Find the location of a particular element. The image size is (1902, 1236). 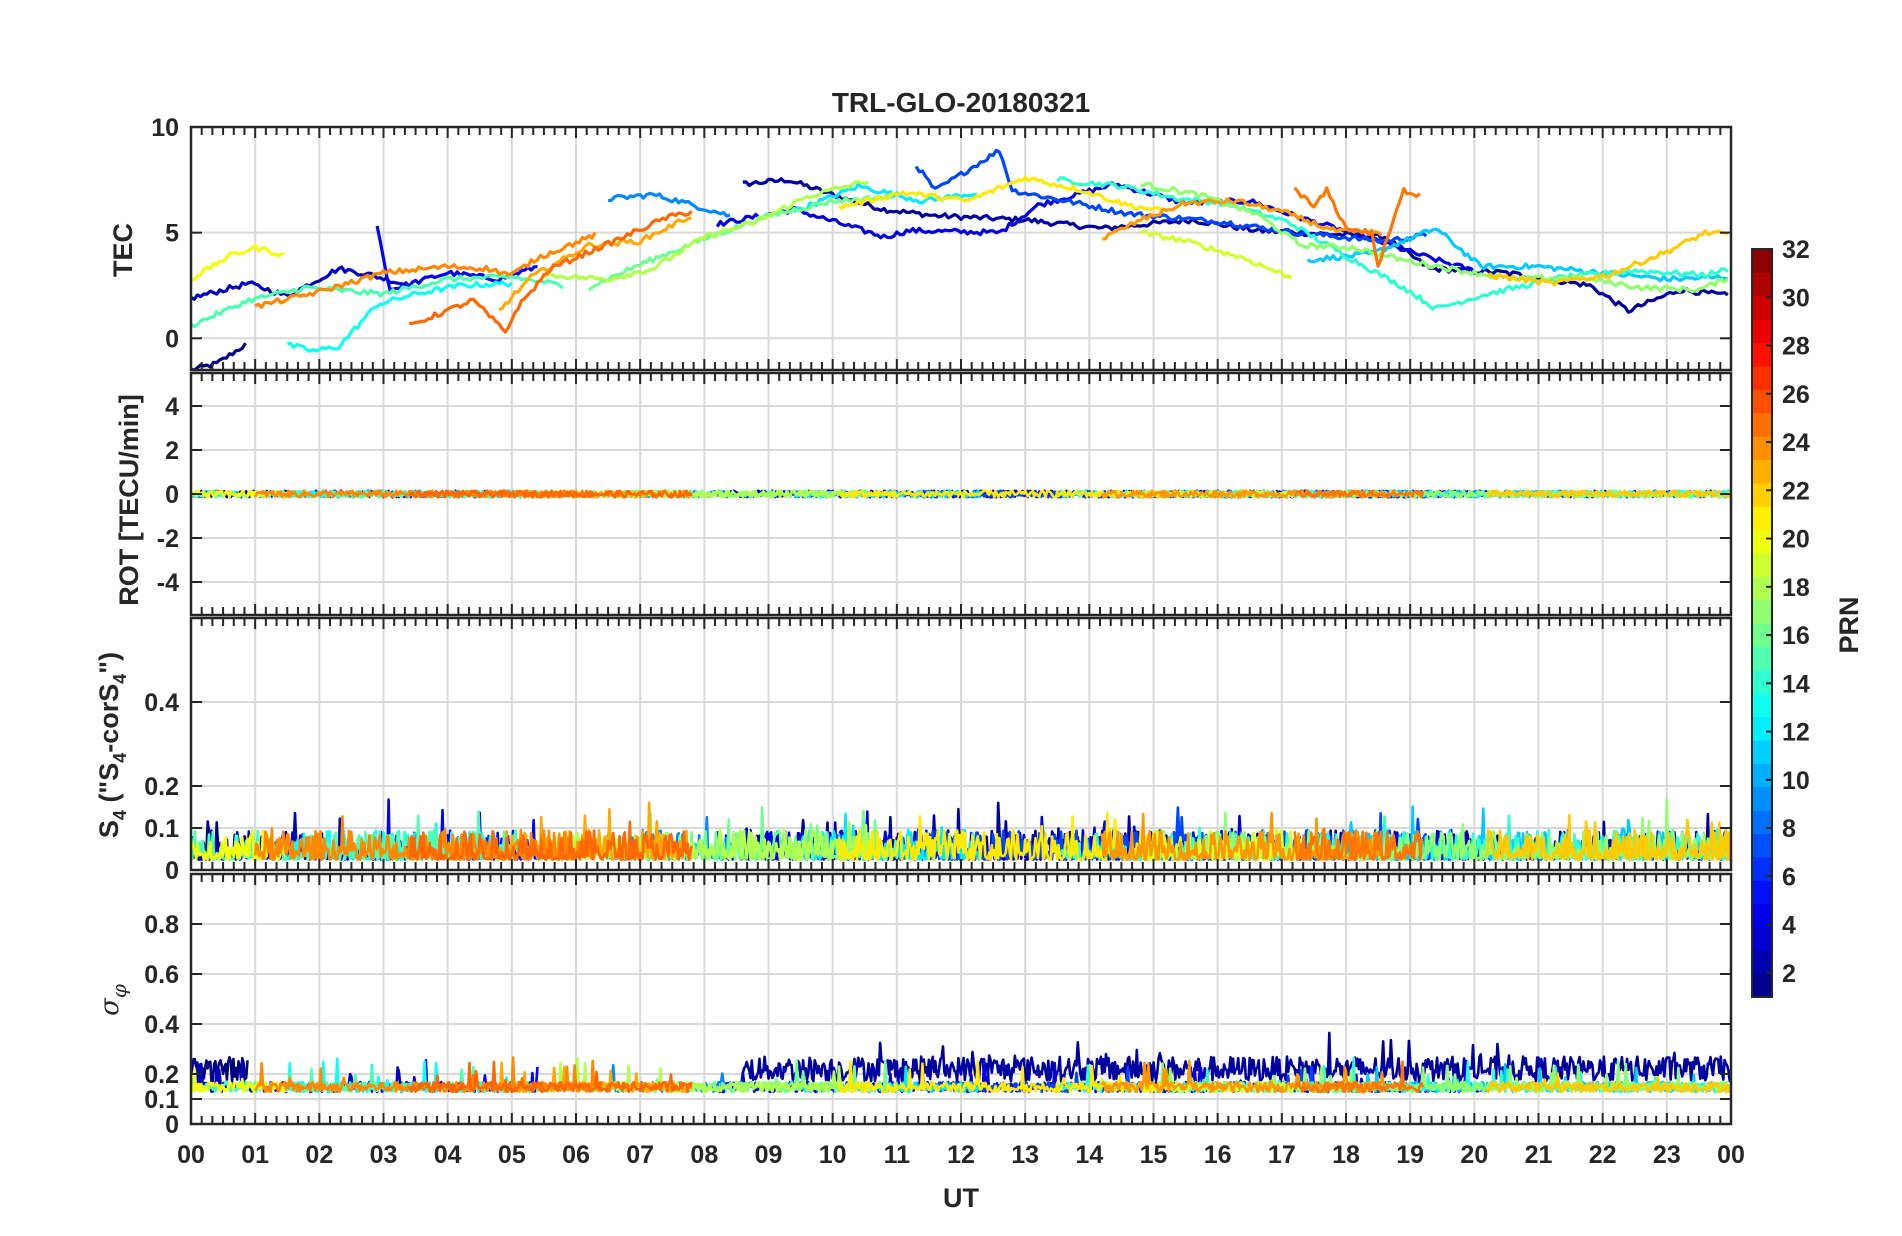

x-tick-label: 09 is located at coordinates (769, 1155).